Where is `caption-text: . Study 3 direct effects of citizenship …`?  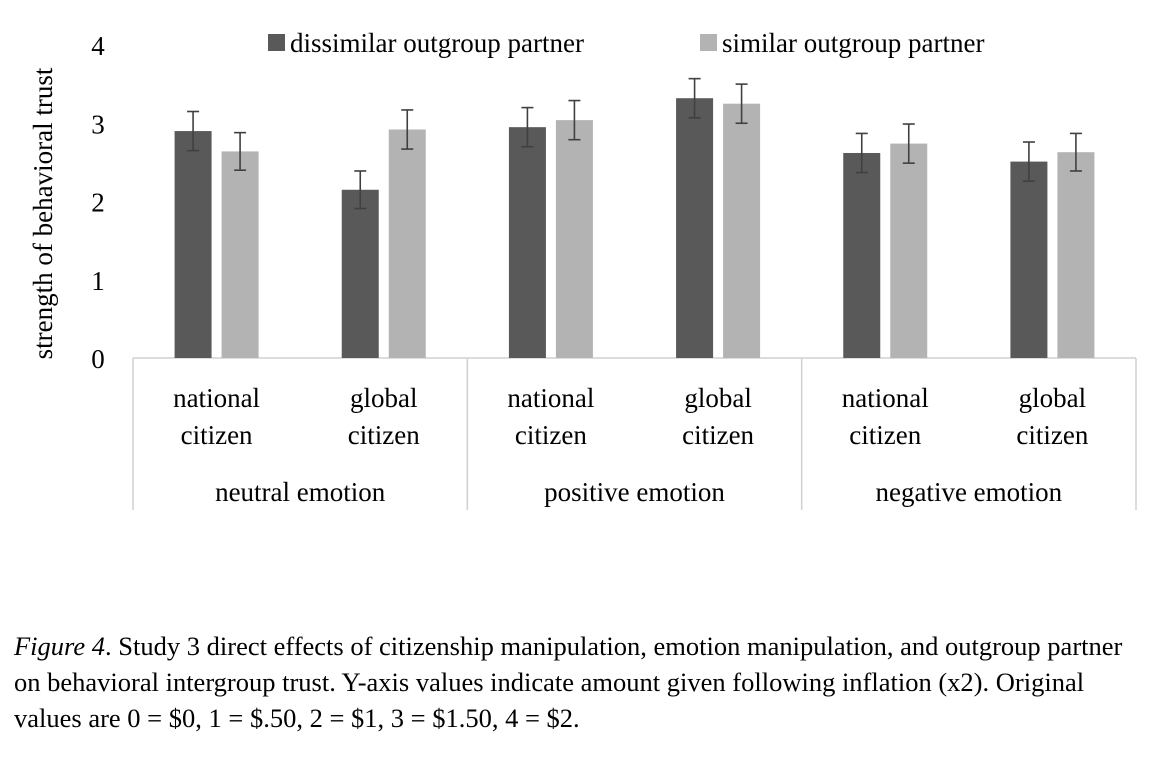
caption-text: . Study 3 direct effects of citizenship … is located at coordinates (568, 682).